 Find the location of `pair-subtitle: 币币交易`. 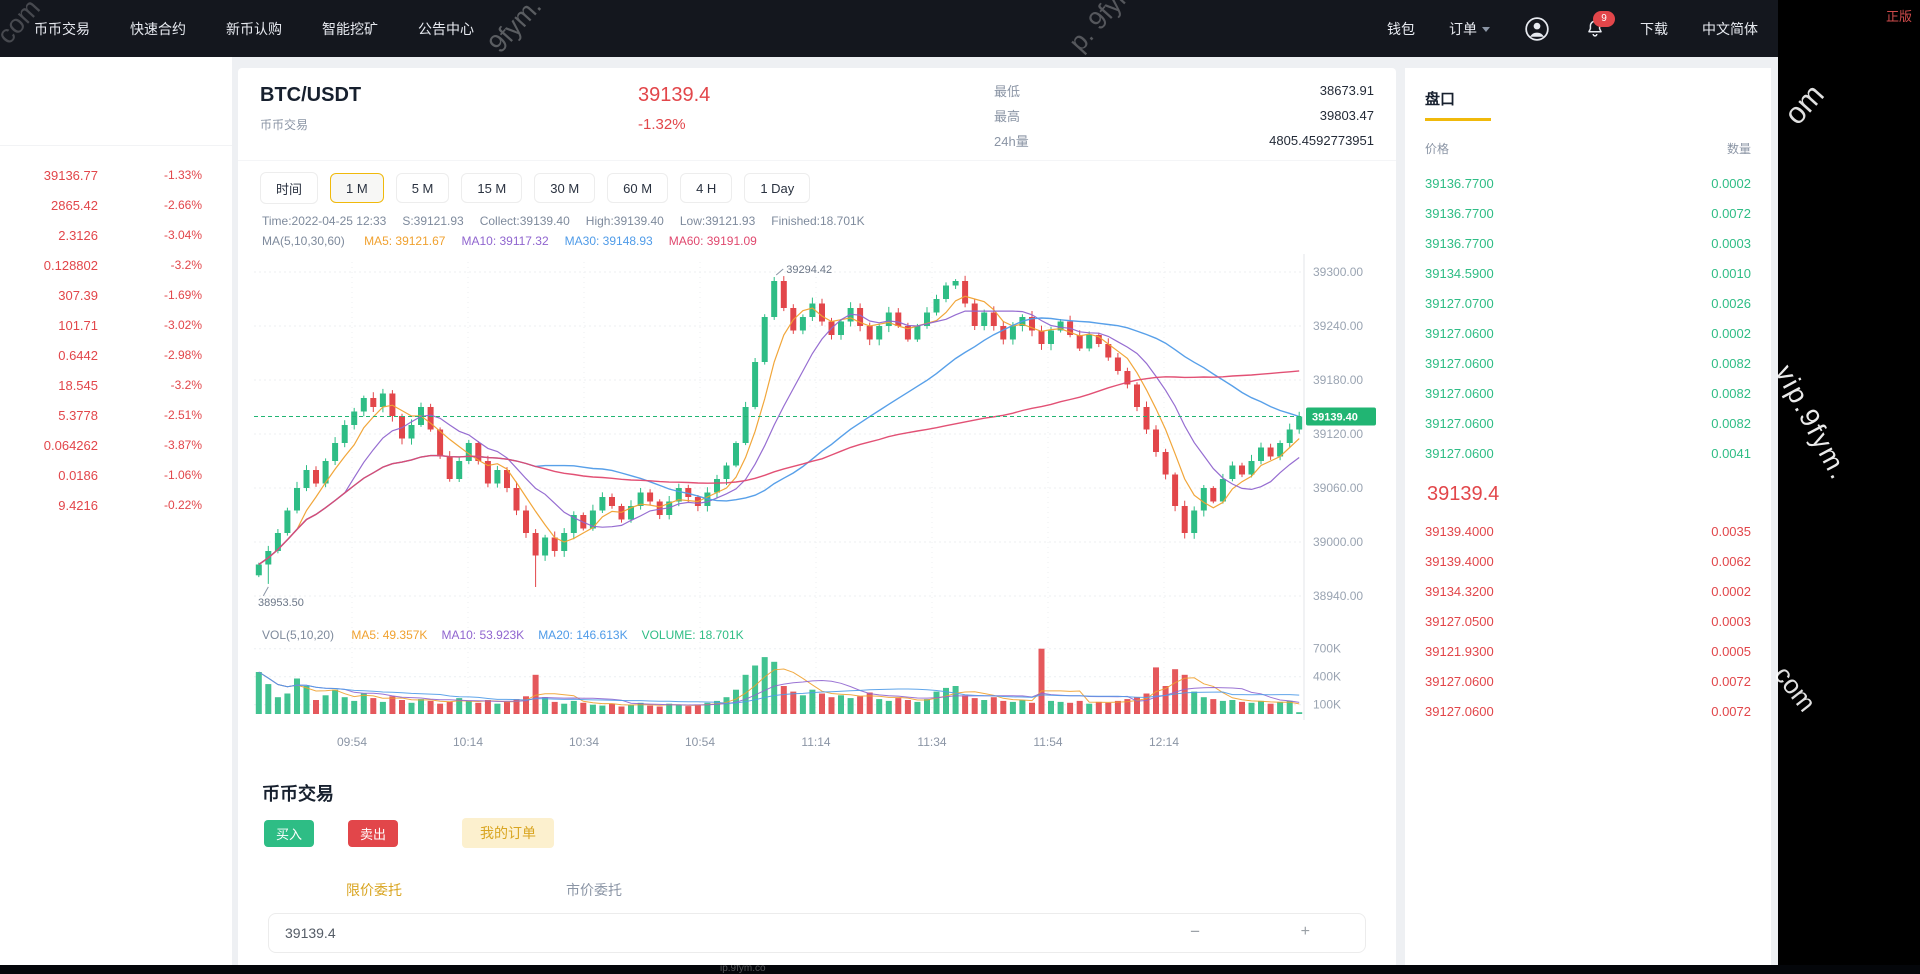

pair-subtitle: 币币交易 is located at coordinates (284, 125).